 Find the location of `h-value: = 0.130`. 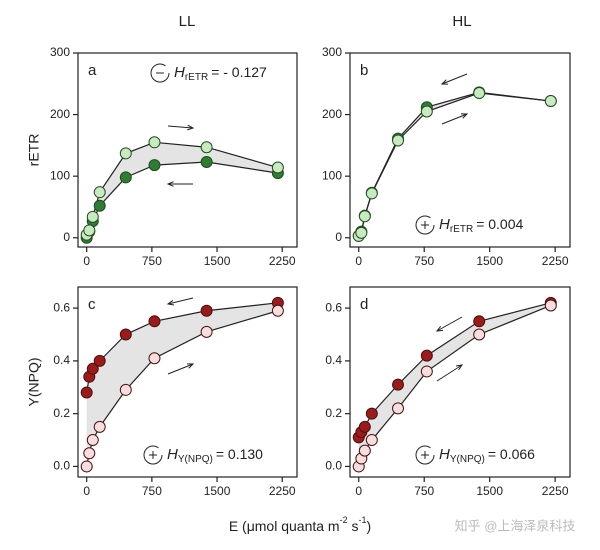

h-value: = 0.130 is located at coordinates (239, 454).